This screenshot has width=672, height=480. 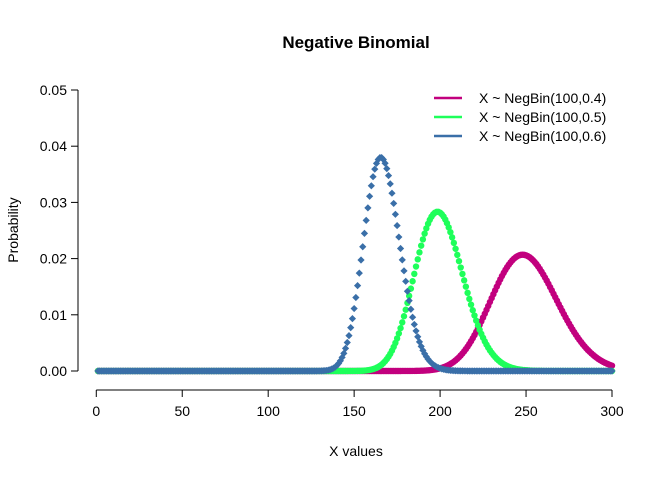 What do you see at coordinates (354, 411) in the screenshot?
I see `x-tick-label: 150` at bounding box center [354, 411].